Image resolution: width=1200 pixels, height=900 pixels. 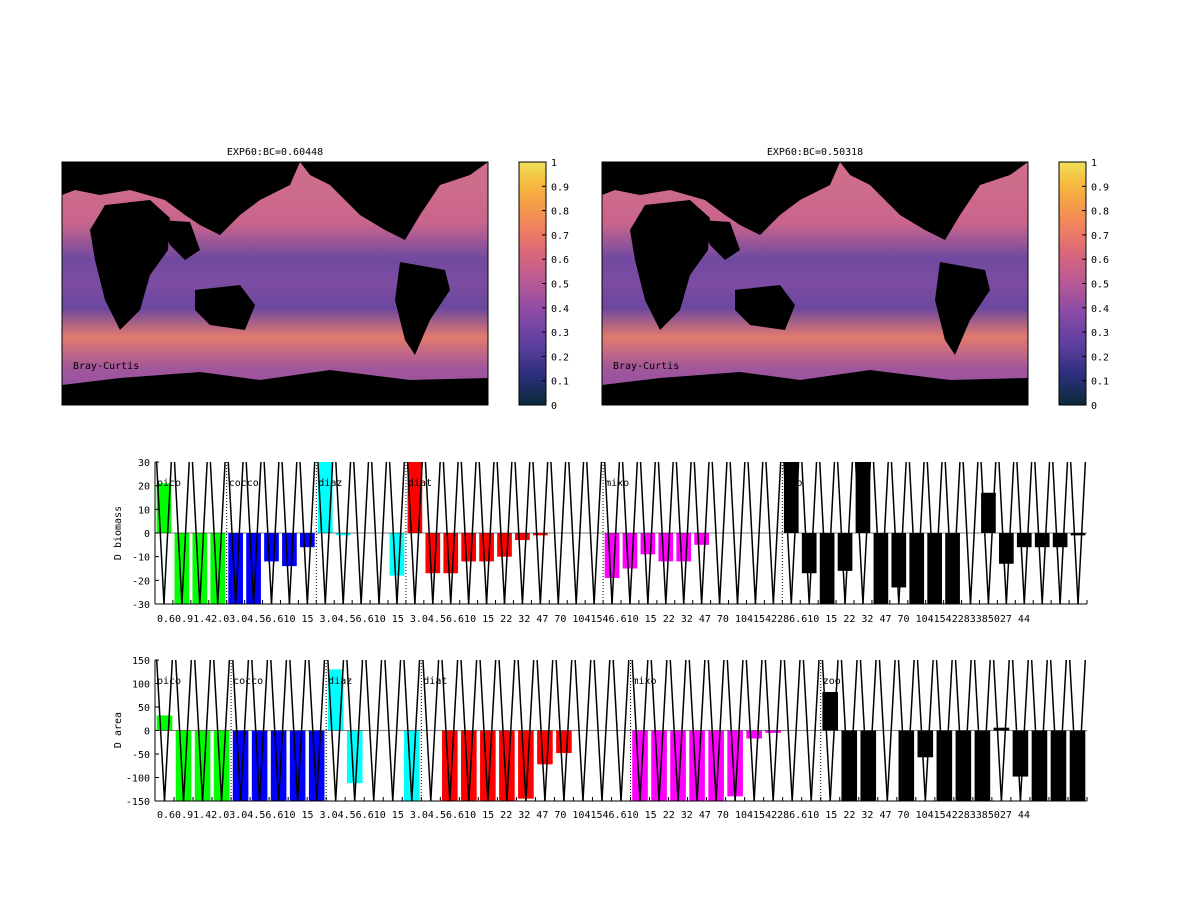 I want to click on map-2-continents, so click(x=815, y=283).